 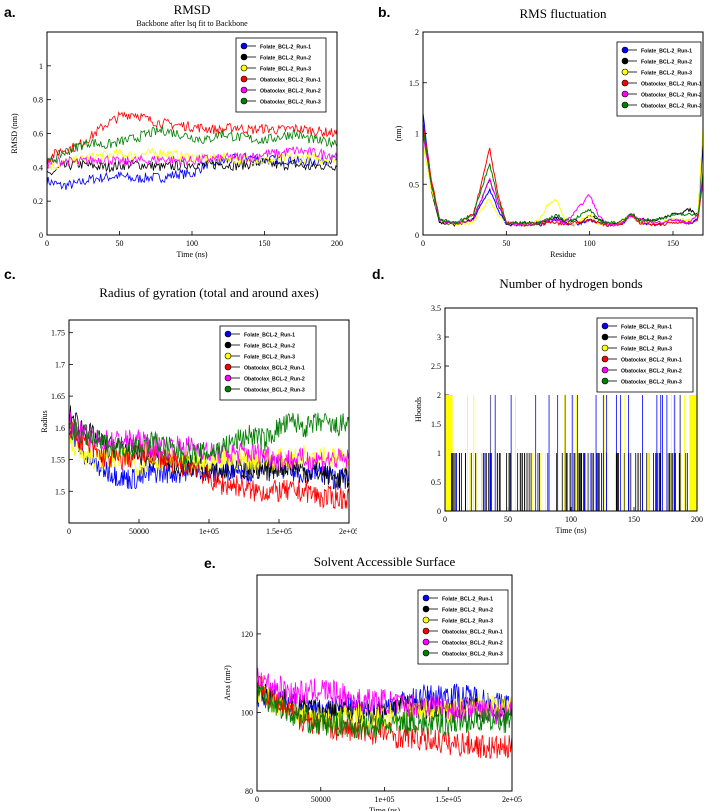 I want to click on hbond-xlabel: Time (ns), so click(x=570, y=530).